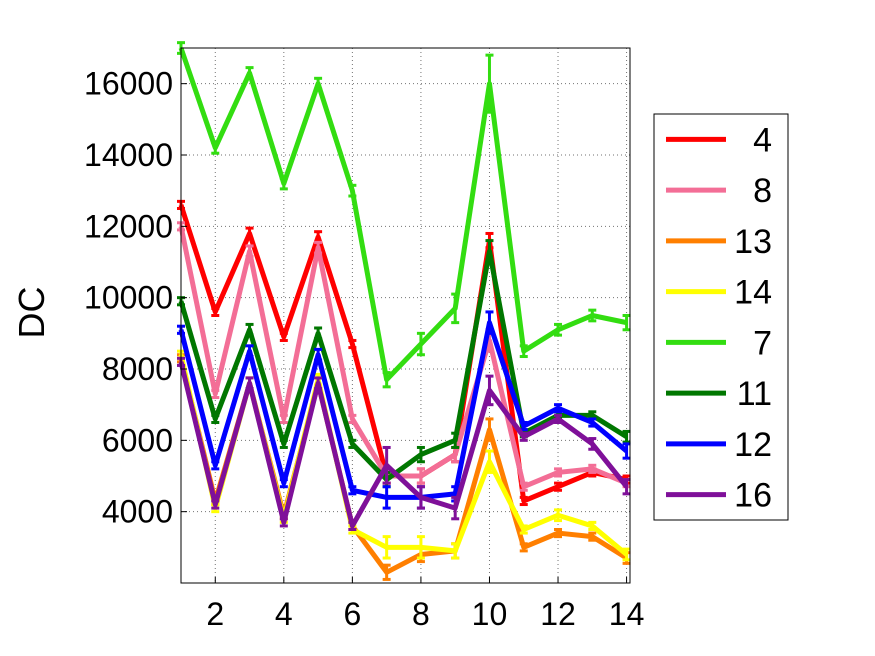 The image size is (875, 656). Describe the element at coordinates (128, 155) in the screenshot. I see `y-tick-label: 14000` at that location.